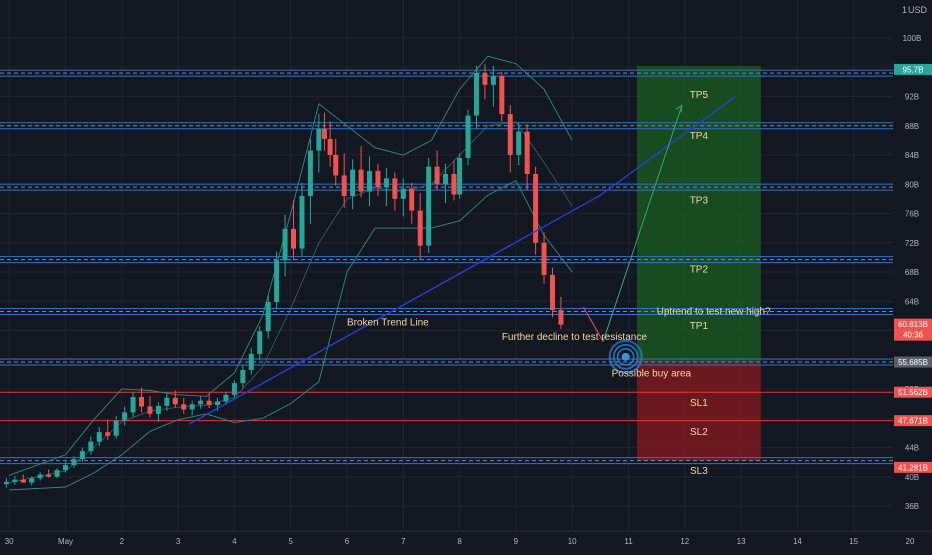 This screenshot has width=932, height=555. What do you see at coordinates (912, 477) in the screenshot?
I see `price-tick-label: 40B` at bounding box center [912, 477].